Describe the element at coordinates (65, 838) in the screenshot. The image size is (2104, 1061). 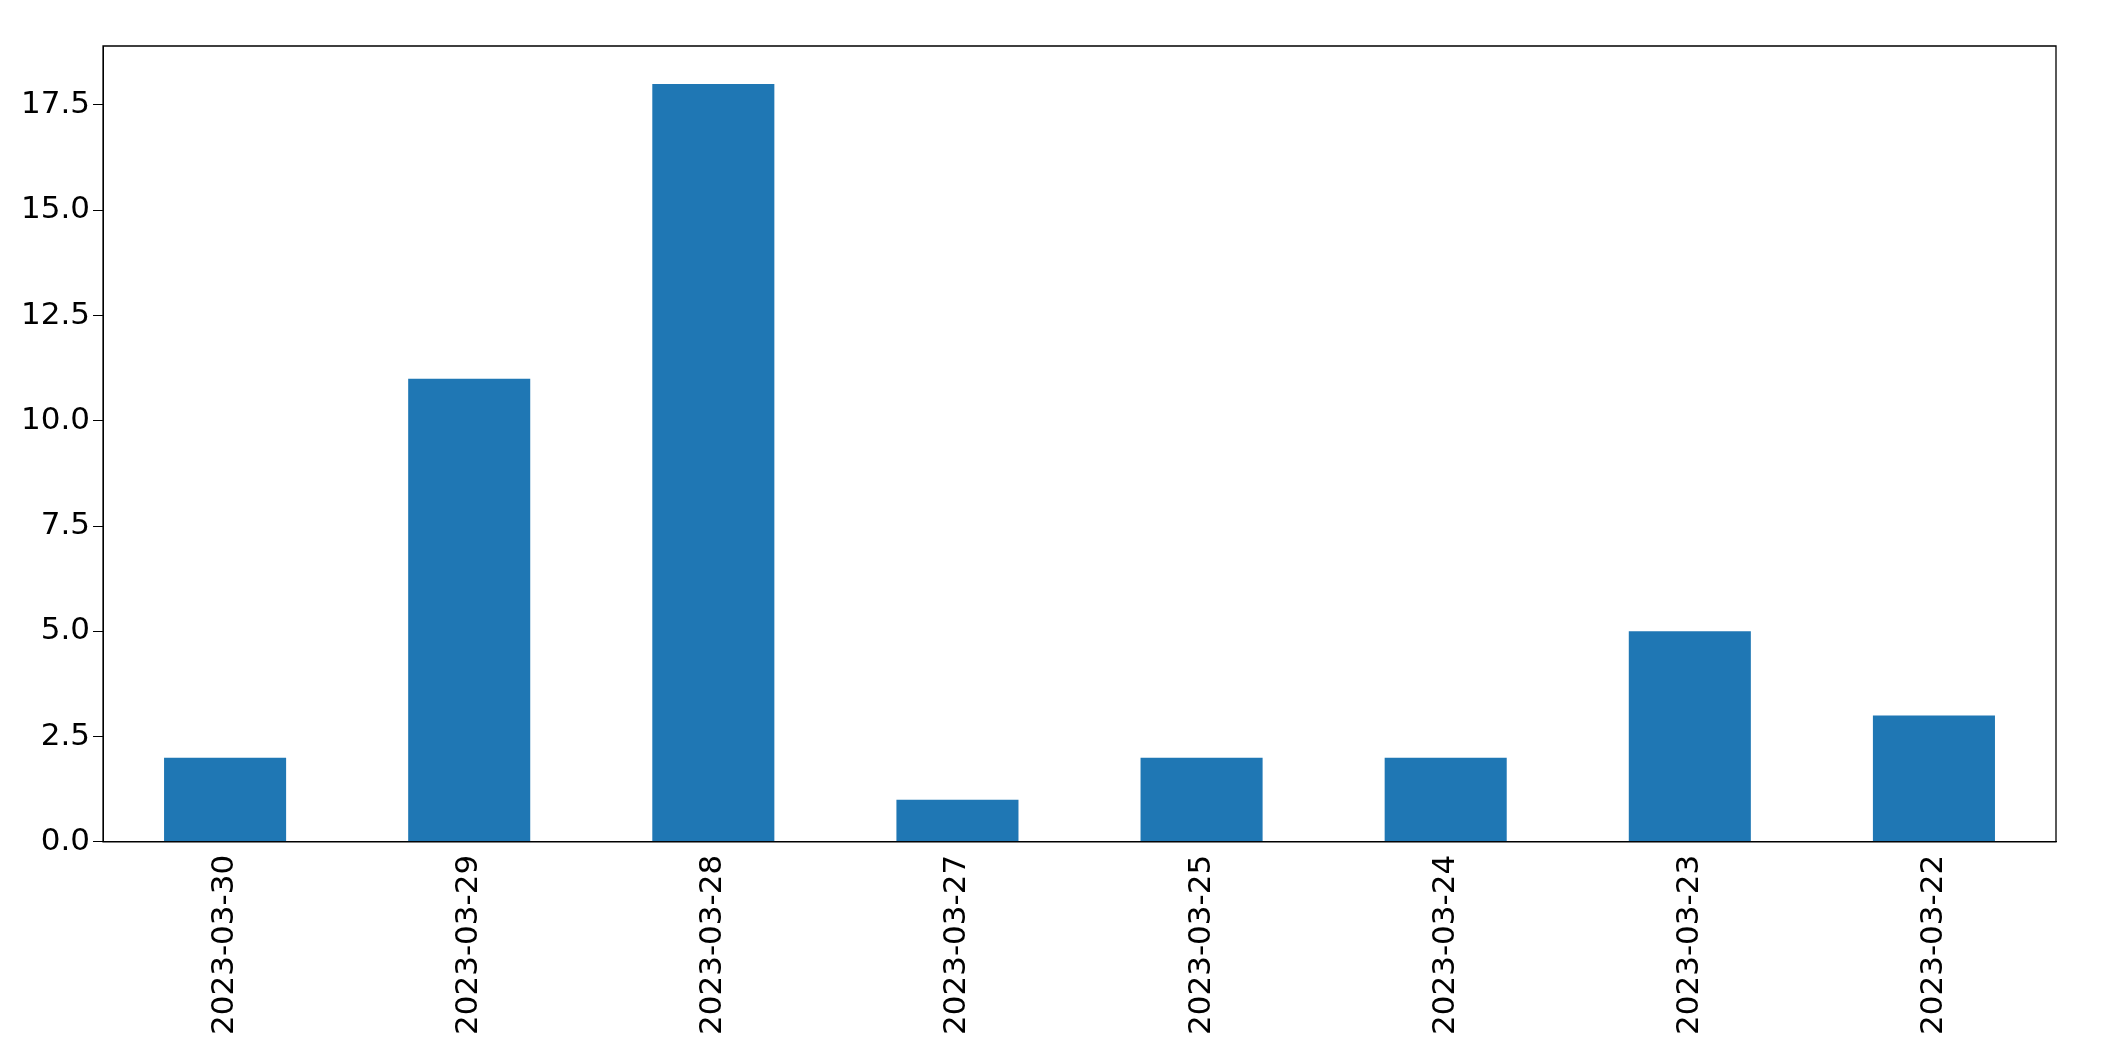
I see `y-tick-label: 0.0` at that location.